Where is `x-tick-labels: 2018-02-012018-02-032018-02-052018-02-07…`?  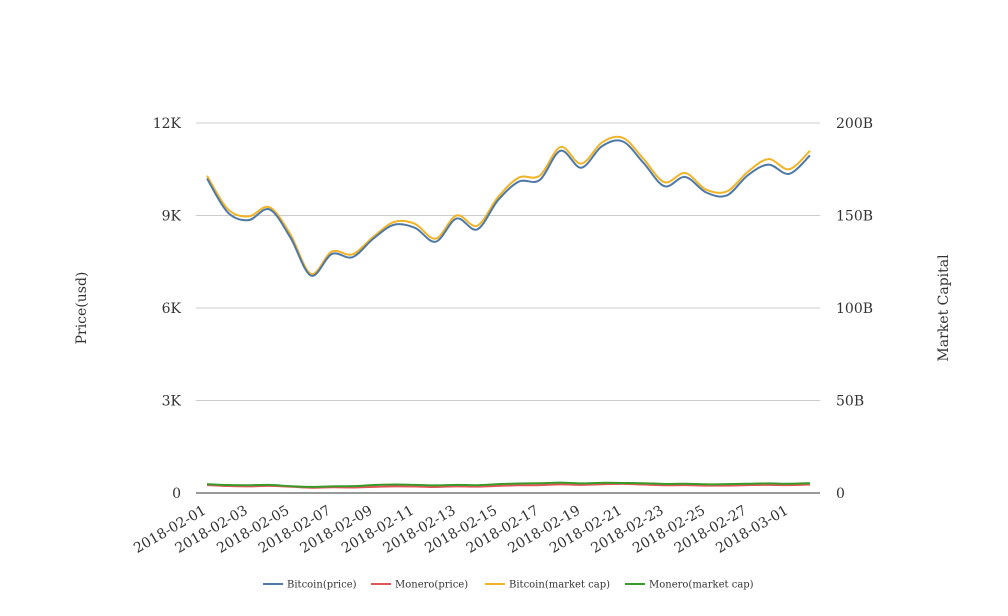 x-tick-labels: 2018-02-012018-02-032018-02-052018-02-07… is located at coordinates (461, 530).